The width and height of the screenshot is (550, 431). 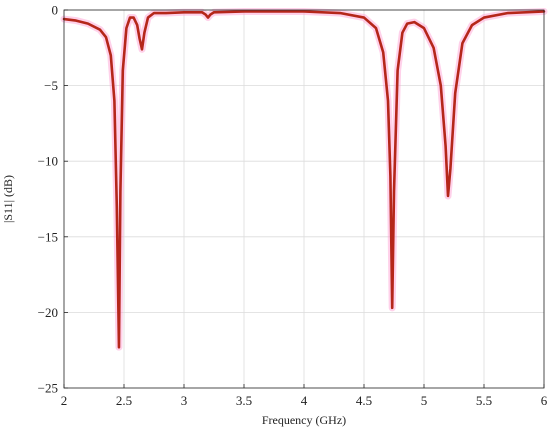 I want to click on x-axis-ticks: 2 2.5 3 3.5 4 4.5 5 5.5 6, so click(x=304, y=396).